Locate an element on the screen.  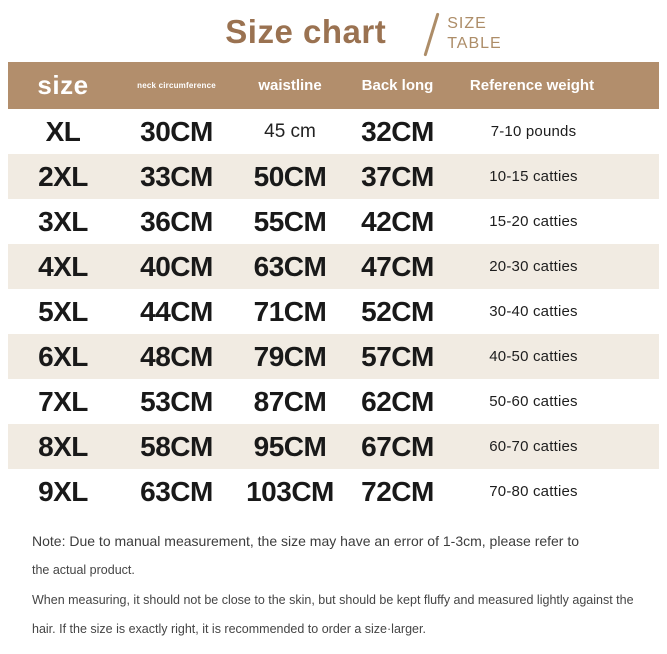
table-row: 3XL 36CM 55CM 42CM 15-20 catties is located at coordinates (333, 221).